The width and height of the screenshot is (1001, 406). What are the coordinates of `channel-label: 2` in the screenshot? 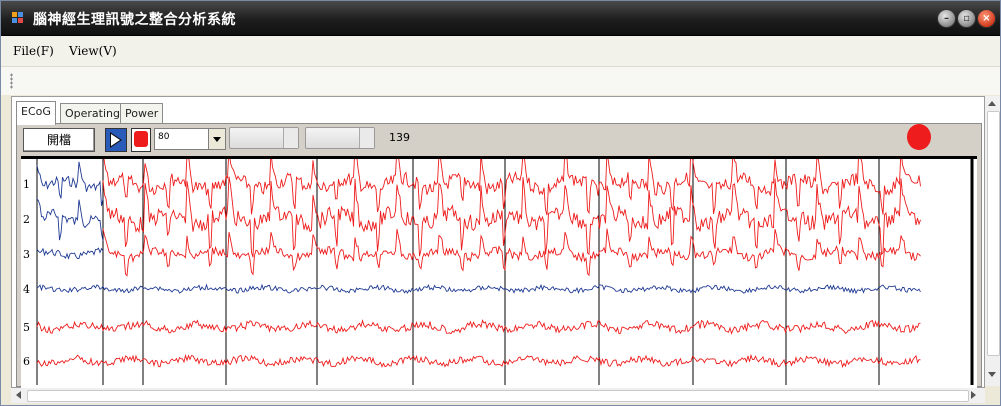 It's located at (26, 219).